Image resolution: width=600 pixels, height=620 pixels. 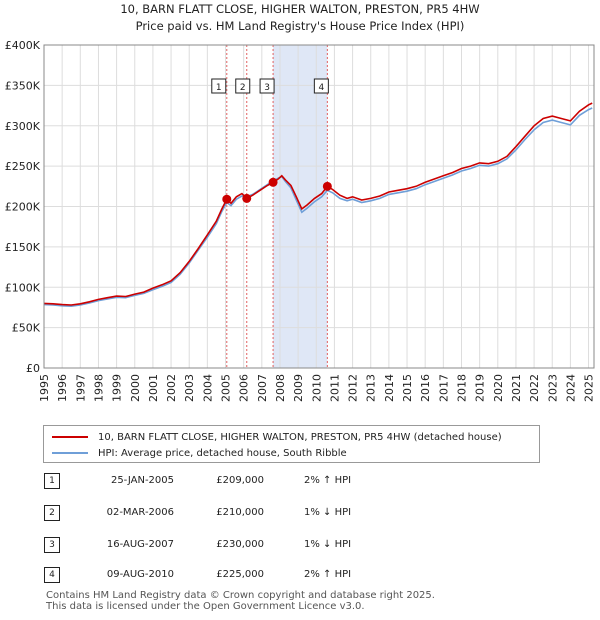 What do you see at coordinates (70, 437) in the screenshot?
I see `legend-swatch-property` at bounding box center [70, 437].